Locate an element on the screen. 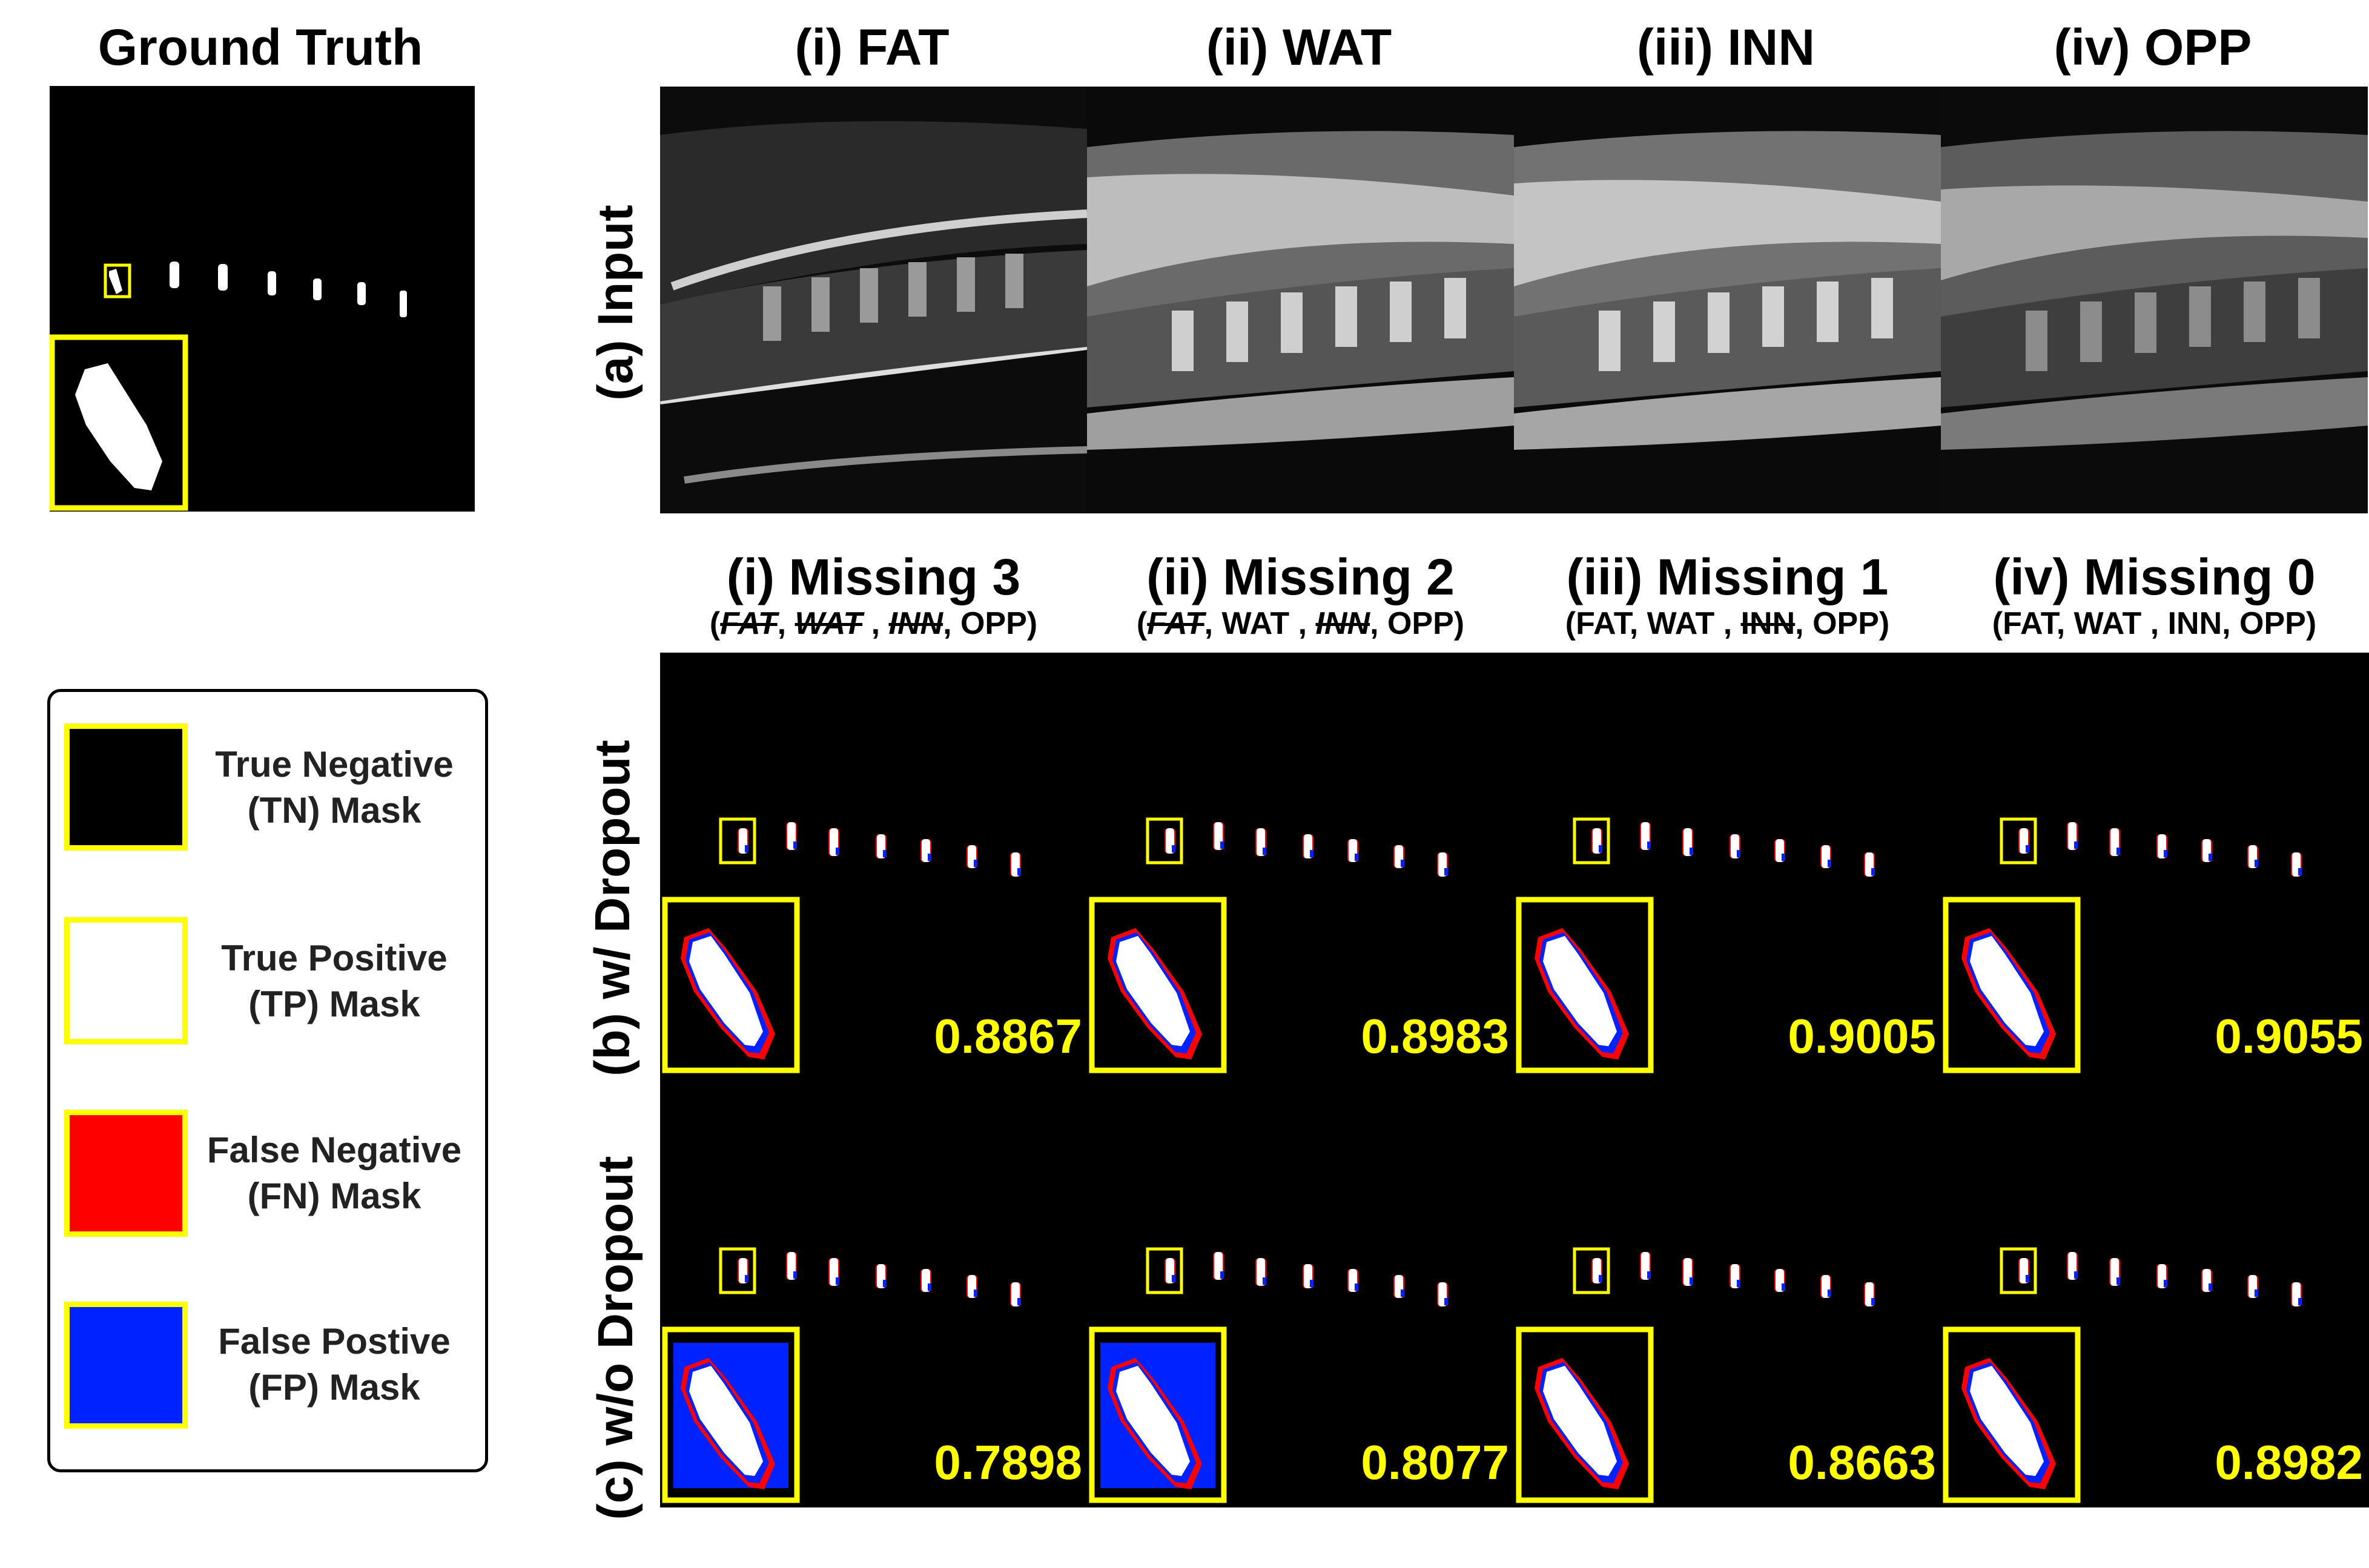  ground-truth-panel is located at coordinates (262, 299).